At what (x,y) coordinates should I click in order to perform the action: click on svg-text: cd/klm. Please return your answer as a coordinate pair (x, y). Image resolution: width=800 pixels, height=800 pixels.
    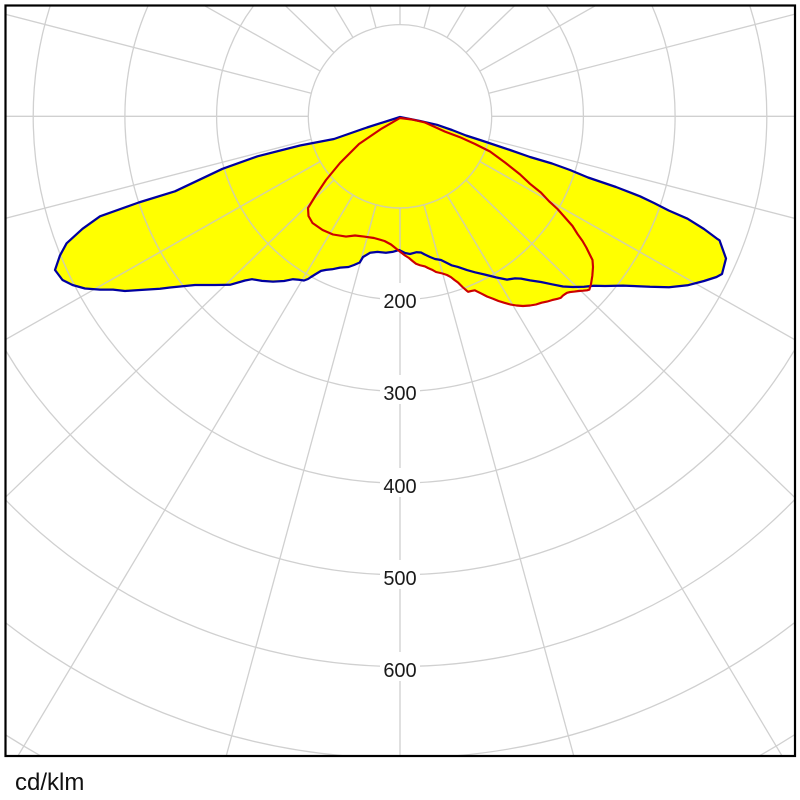
    Looking at the image, I should click on (49, 782).